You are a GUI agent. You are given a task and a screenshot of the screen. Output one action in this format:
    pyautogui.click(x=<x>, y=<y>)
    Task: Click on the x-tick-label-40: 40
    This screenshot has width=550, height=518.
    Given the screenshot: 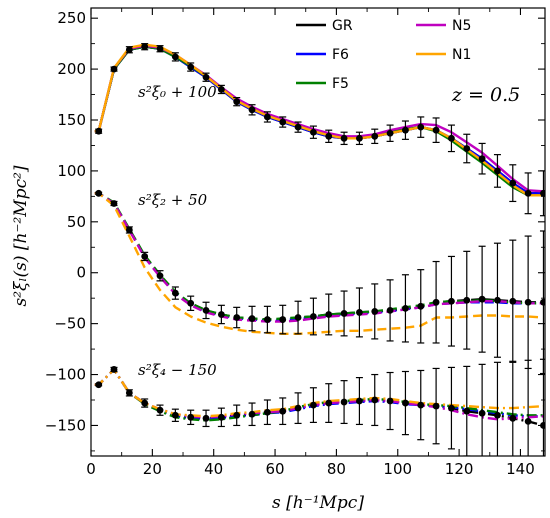 What is the action you would take?
    pyautogui.click(x=213, y=469)
    